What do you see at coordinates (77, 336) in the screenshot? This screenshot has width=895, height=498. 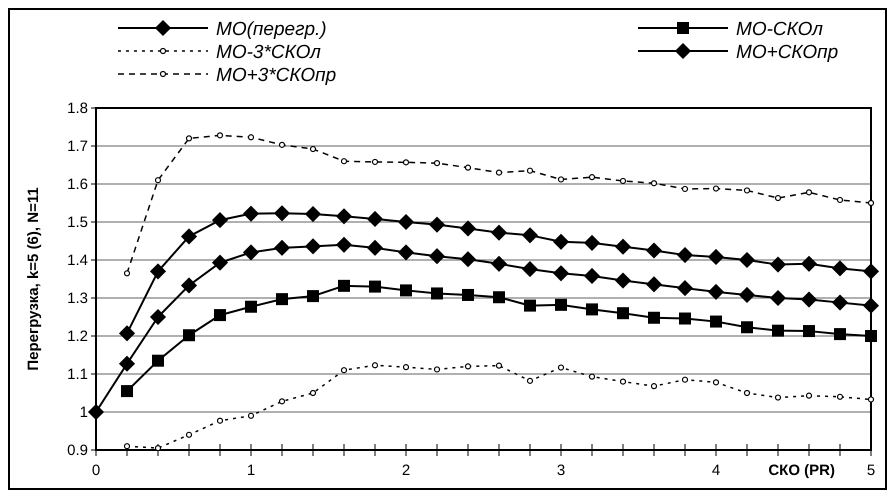 I see `y-tick-label: 1.2` at bounding box center [77, 336].